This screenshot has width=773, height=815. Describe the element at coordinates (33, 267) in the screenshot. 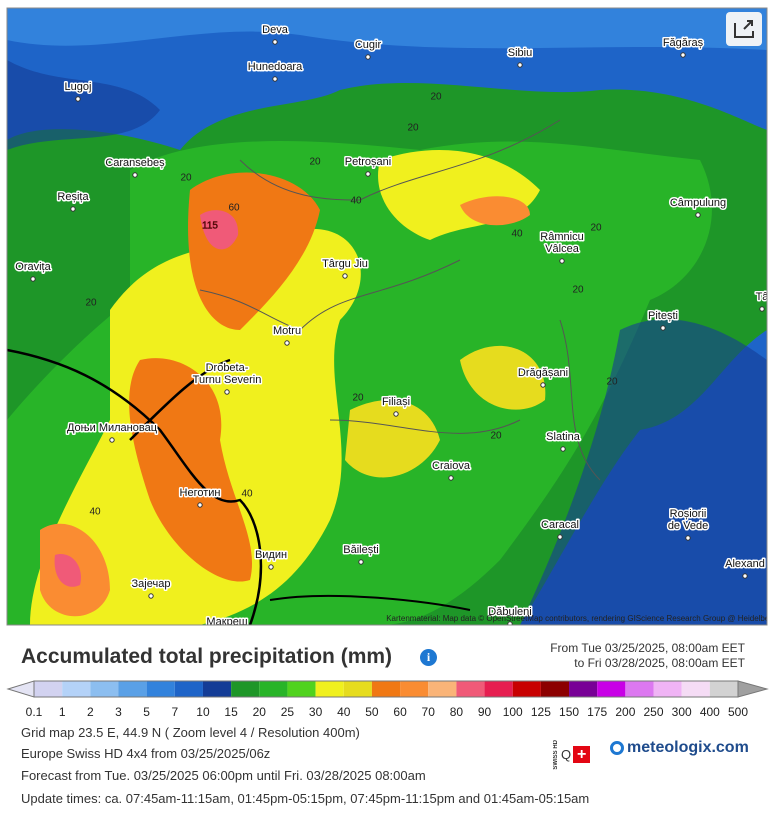

I see `place-label: Oravița` at that location.